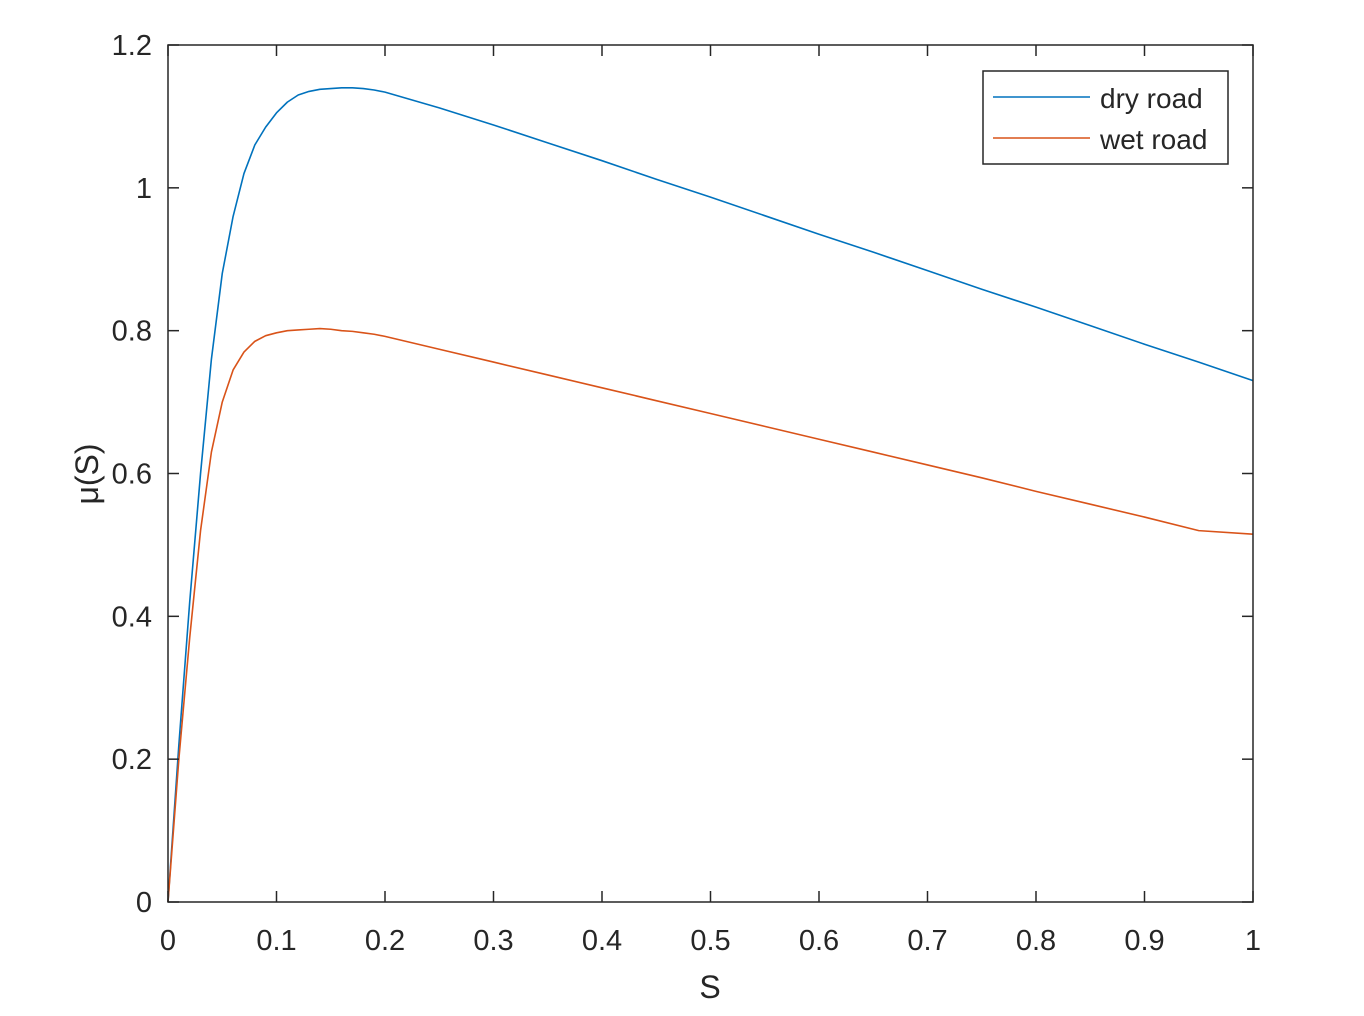 The image size is (1364, 1016). What do you see at coordinates (132, 475) in the screenshot?
I see `y-tick-label: 0.6` at bounding box center [132, 475].